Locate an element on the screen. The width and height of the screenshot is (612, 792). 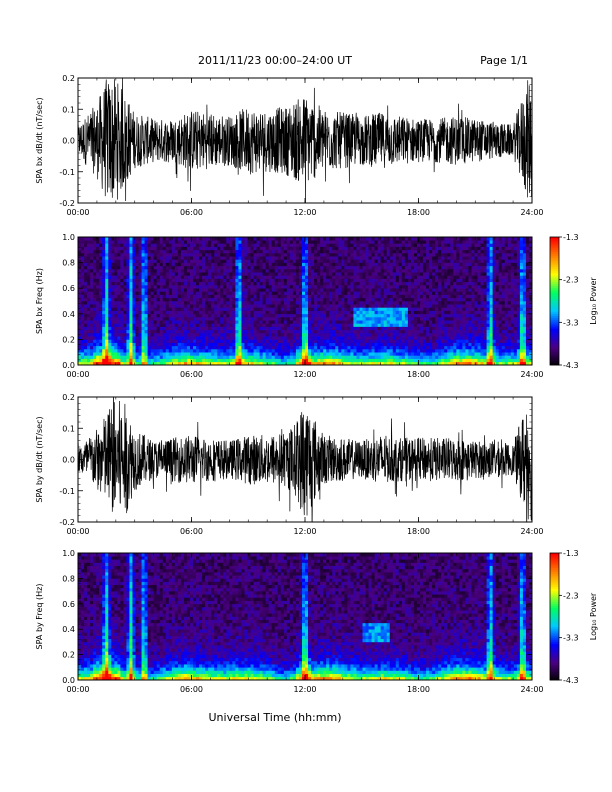
y-tick-label: 0.0 is located at coordinates (68, 141).